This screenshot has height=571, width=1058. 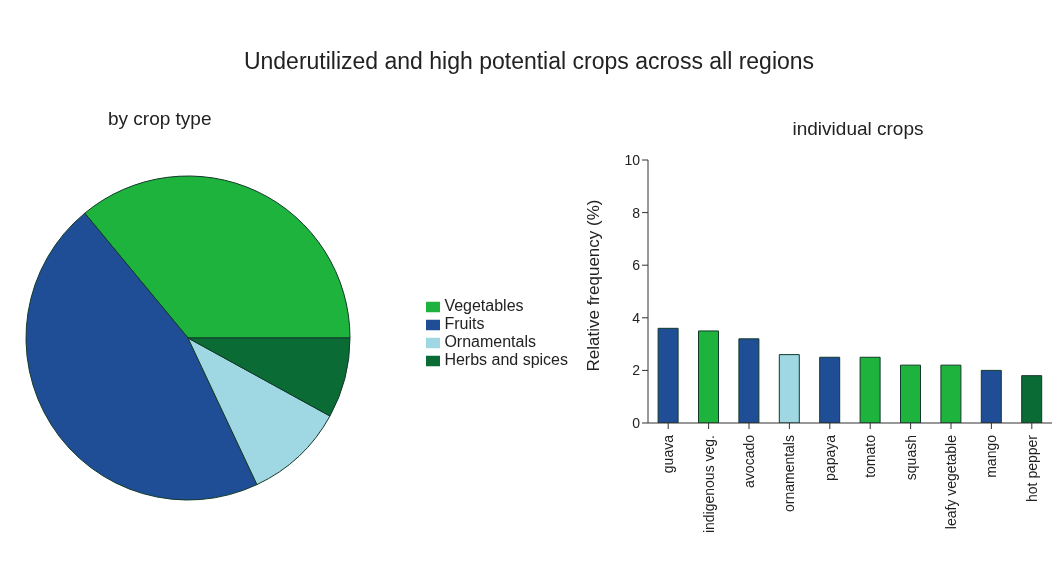 What do you see at coordinates (910, 458) in the screenshot?
I see `x-tick-label: squash` at bounding box center [910, 458].